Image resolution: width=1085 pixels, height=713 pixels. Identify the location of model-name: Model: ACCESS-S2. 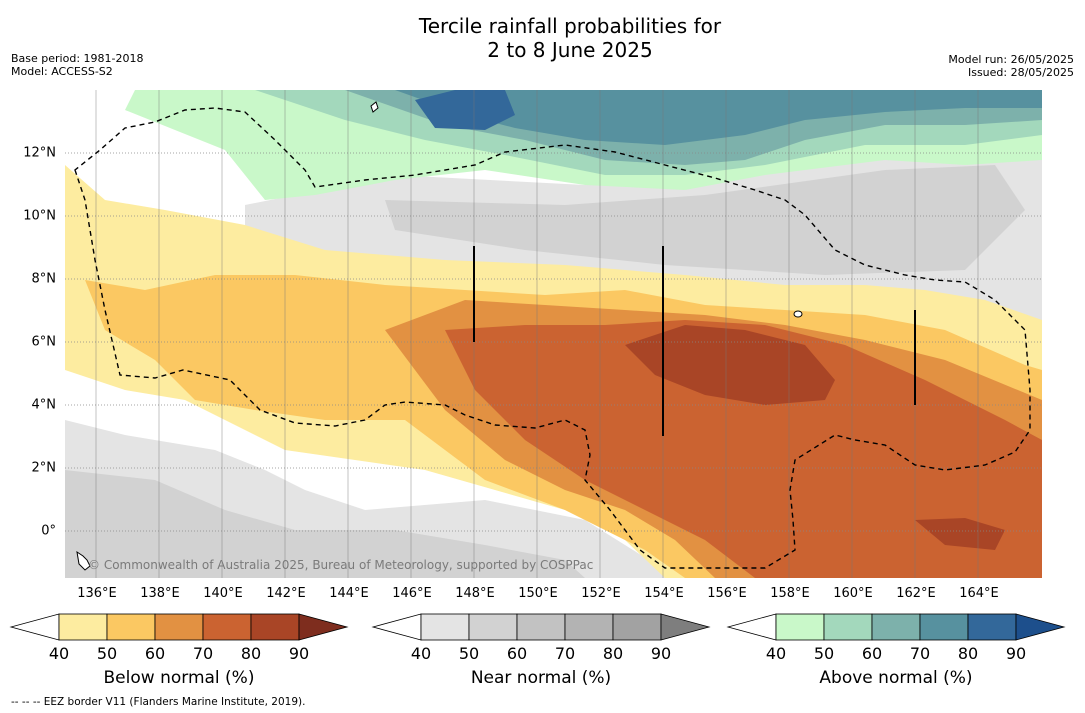
(62, 71).